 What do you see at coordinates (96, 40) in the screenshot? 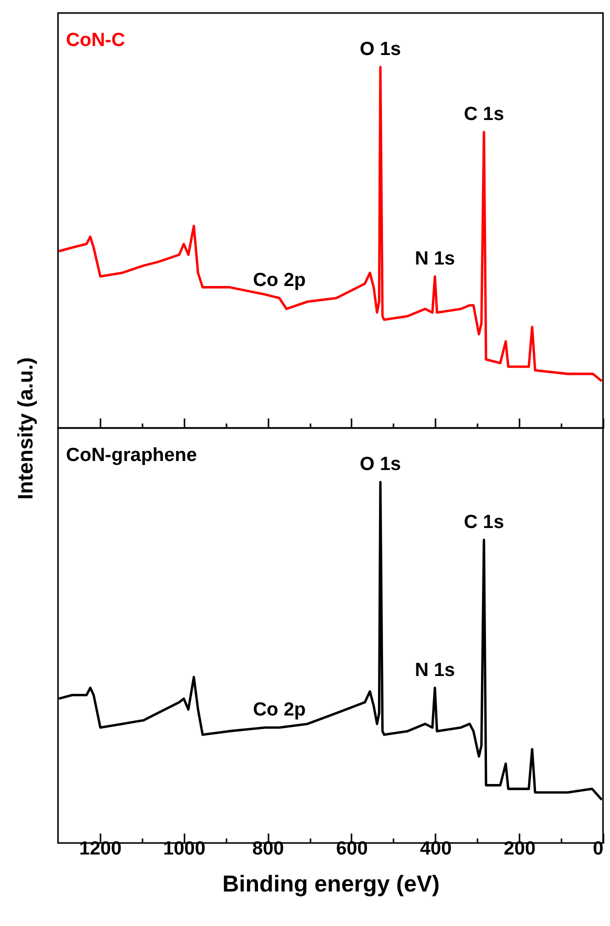
I see `text: CoN-C` at bounding box center [96, 40].